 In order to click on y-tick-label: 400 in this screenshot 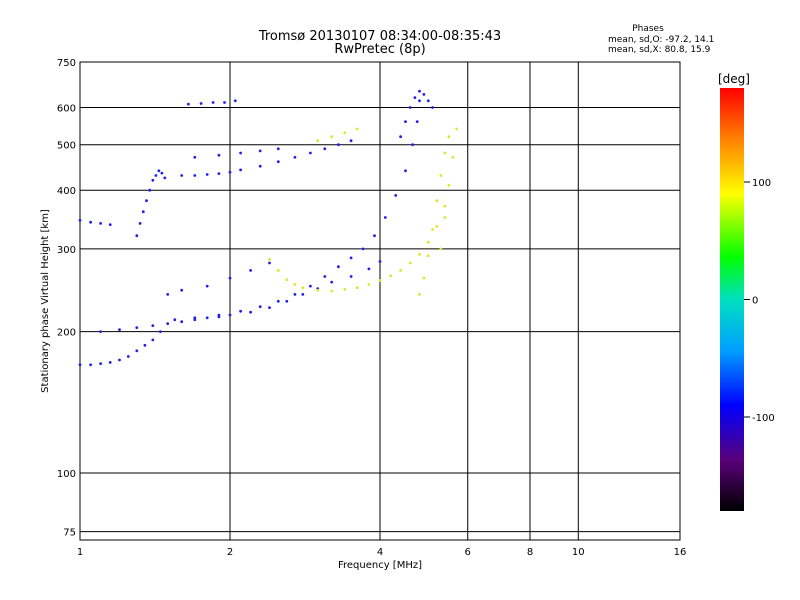, I will do `click(66, 191)`.